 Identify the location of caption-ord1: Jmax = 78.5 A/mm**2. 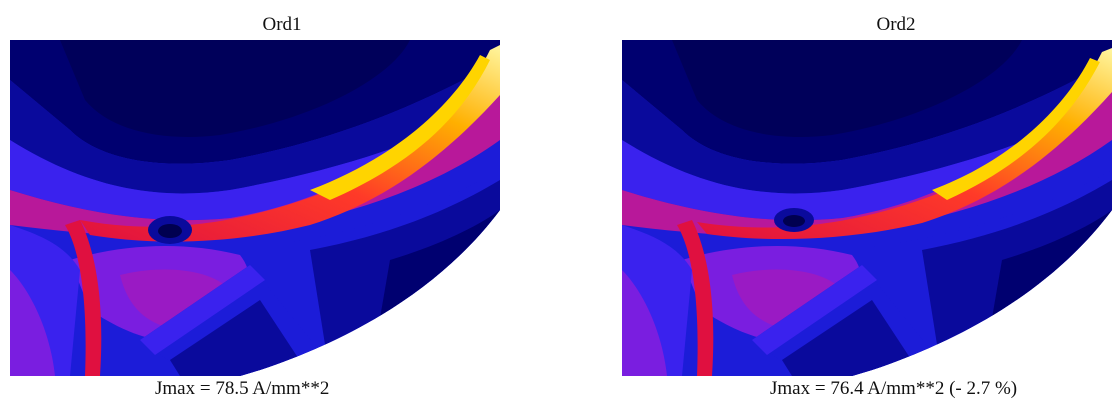
(242, 389).